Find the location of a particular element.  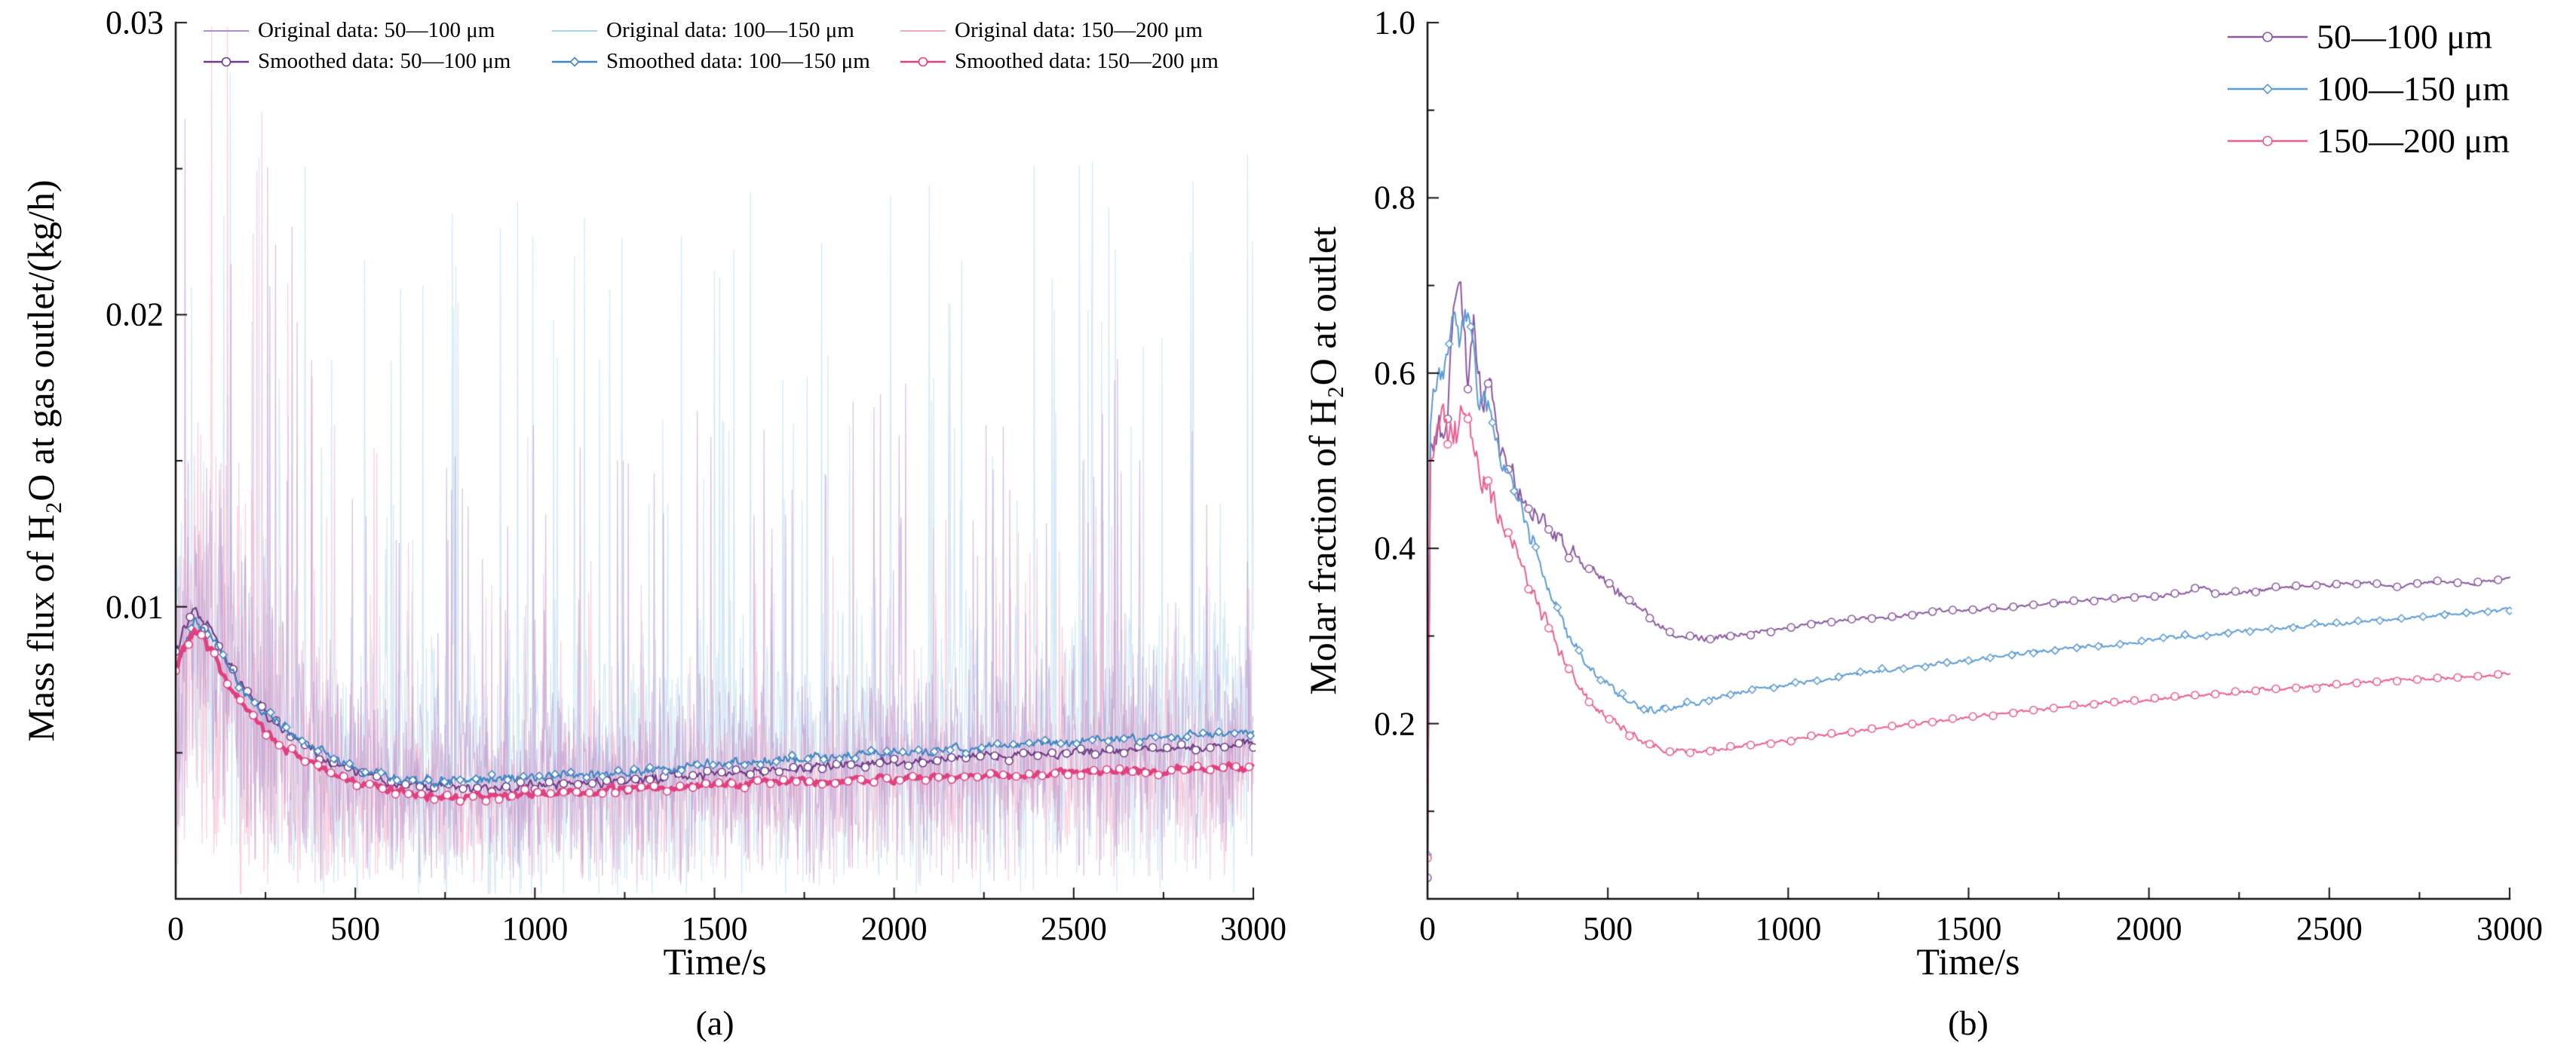

legend-label: 100—150 μm is located at coordinates (2413, 88).